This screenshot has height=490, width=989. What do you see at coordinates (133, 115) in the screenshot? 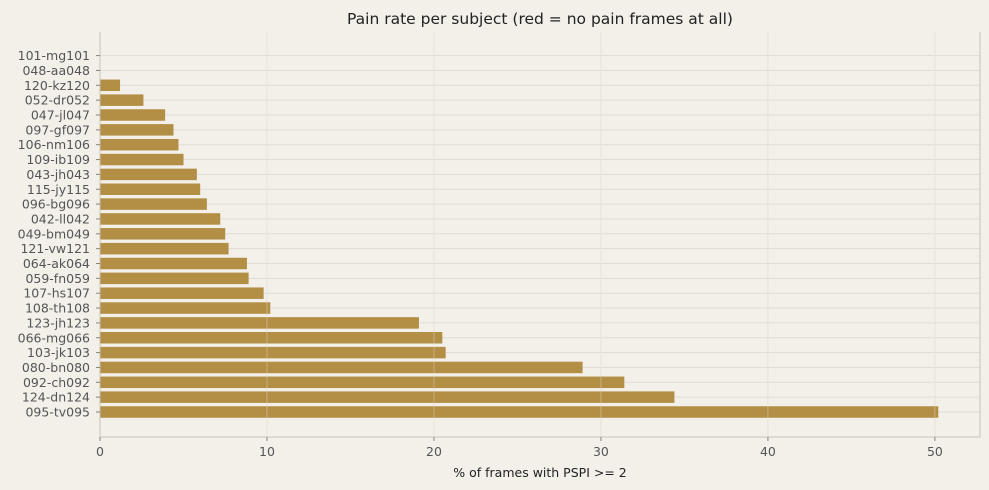
I see `bar-047-jl047` at bounding box center [133, 115].